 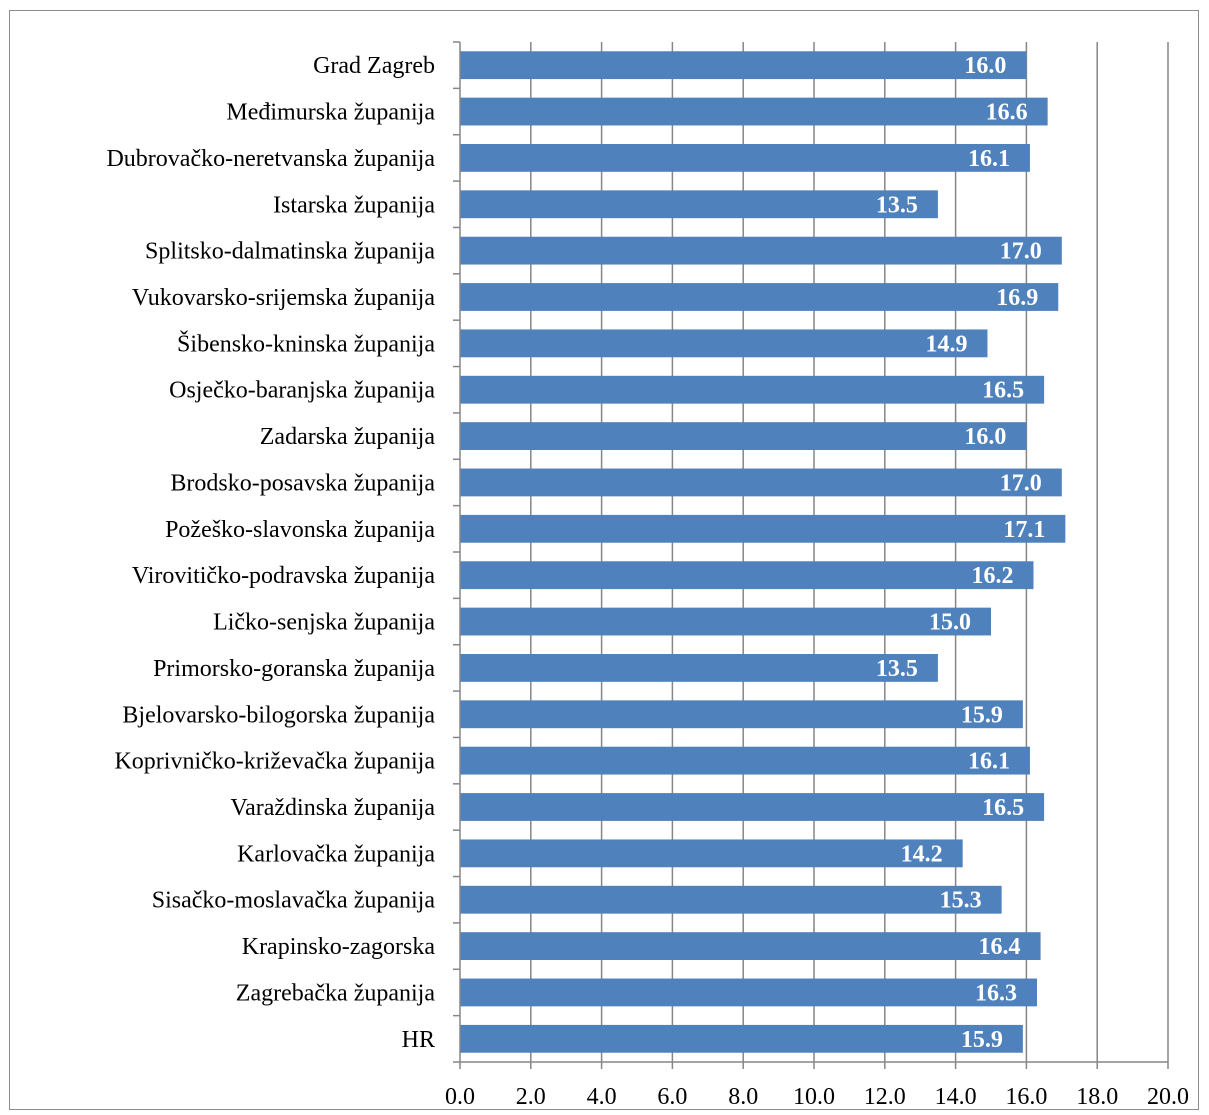 I want to click on data-label: 16.9, so click(x=1017, y=298).